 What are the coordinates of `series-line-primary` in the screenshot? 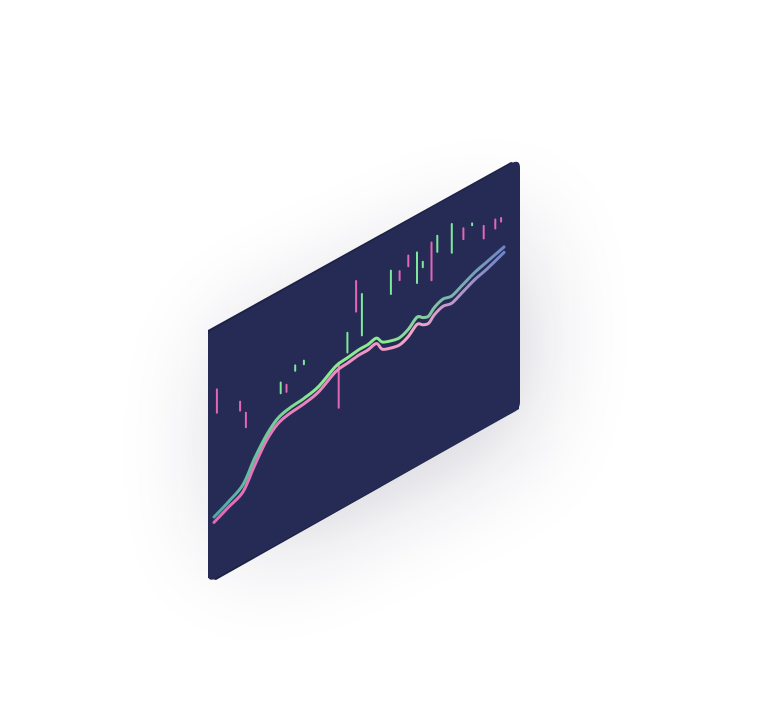 It's located at (359, 382).